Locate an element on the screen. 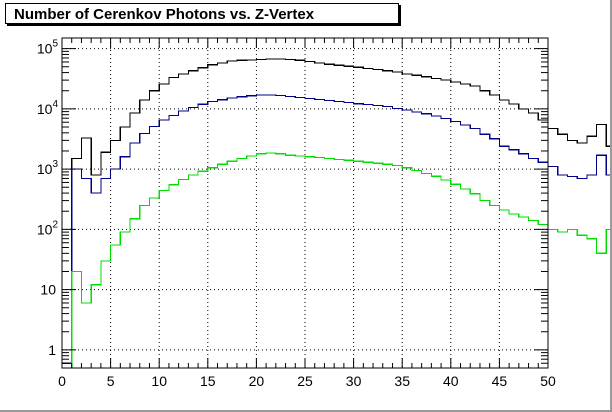 This screenshot has width=612, height=412. x-tick-label: 50 is located at coordinates (548, 381).